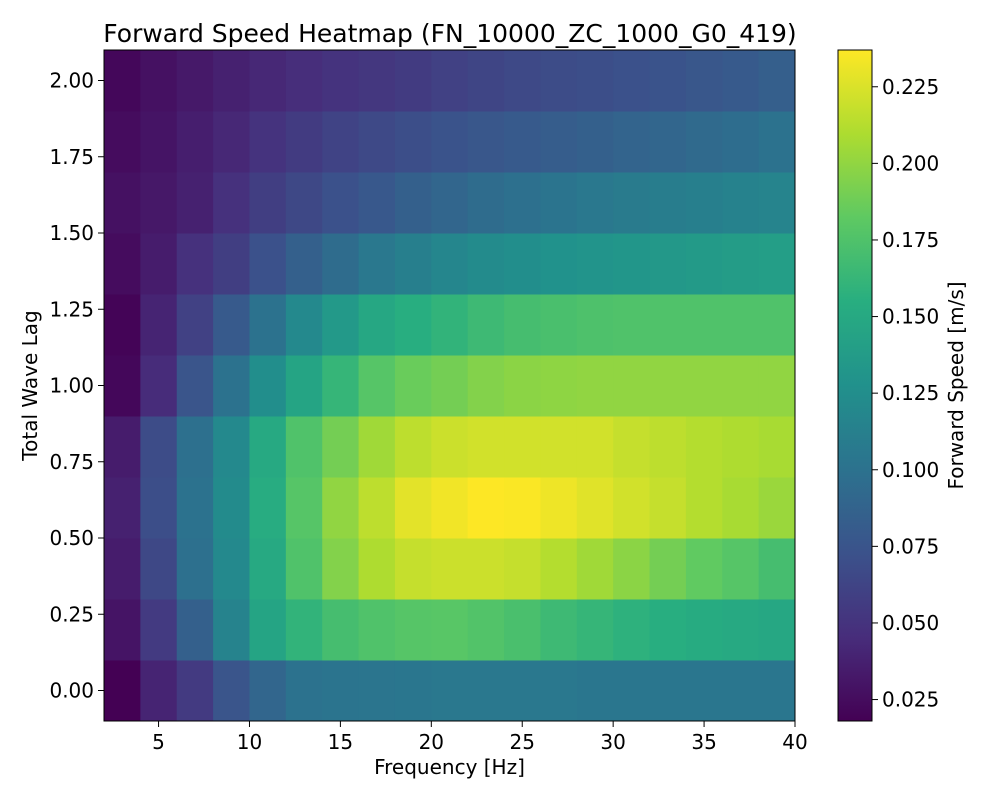  What do you see at coordinates (910, 393) in the screenshot?
I see `colorbar-tick-label: 0.125` at bounding box center [910, 393].